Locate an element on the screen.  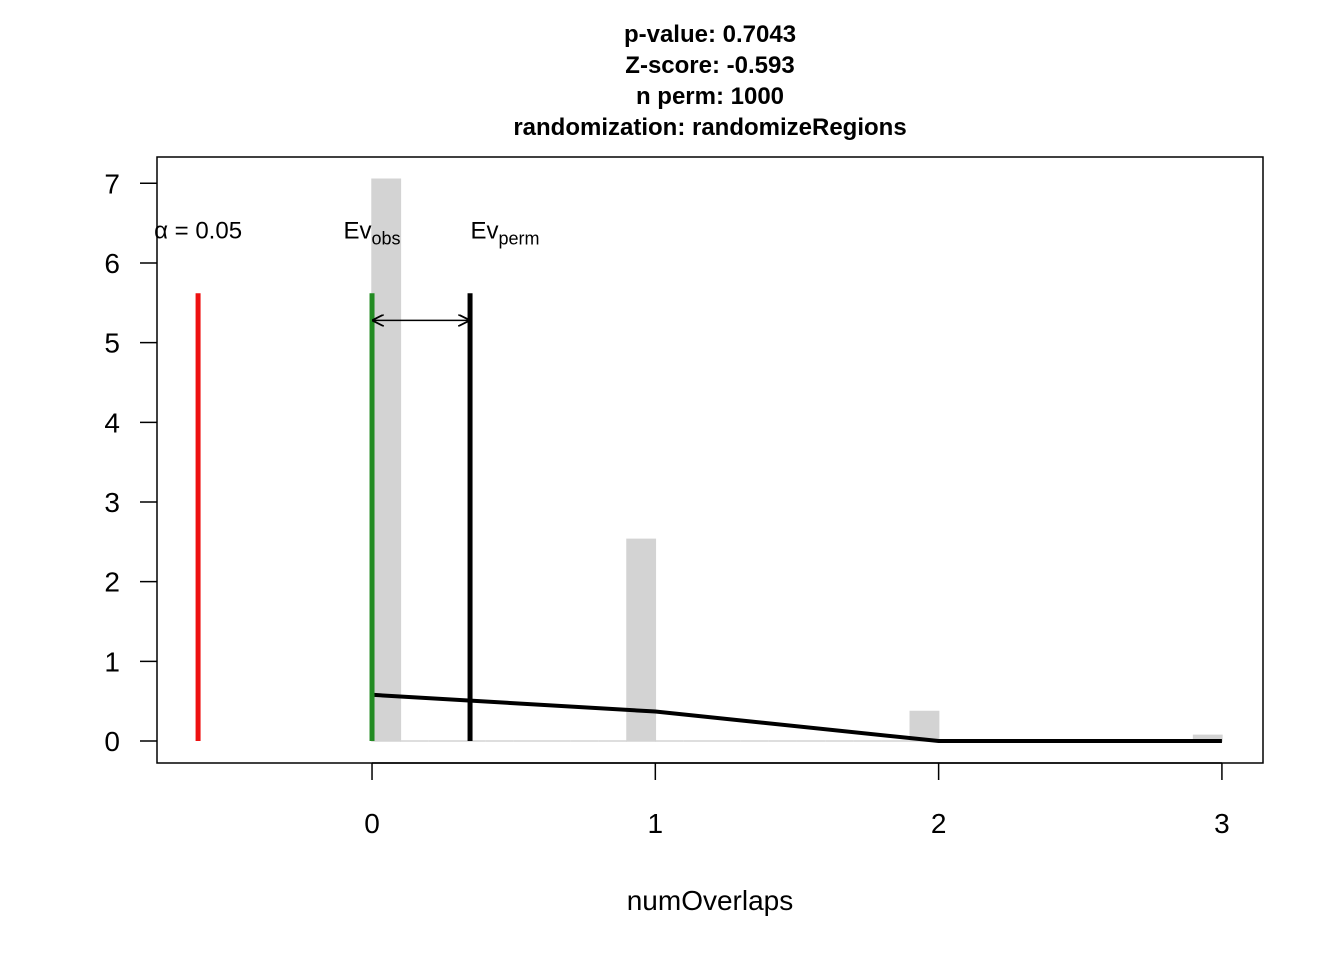
x-tick-label: 1 is located at coordinates (656, 823).